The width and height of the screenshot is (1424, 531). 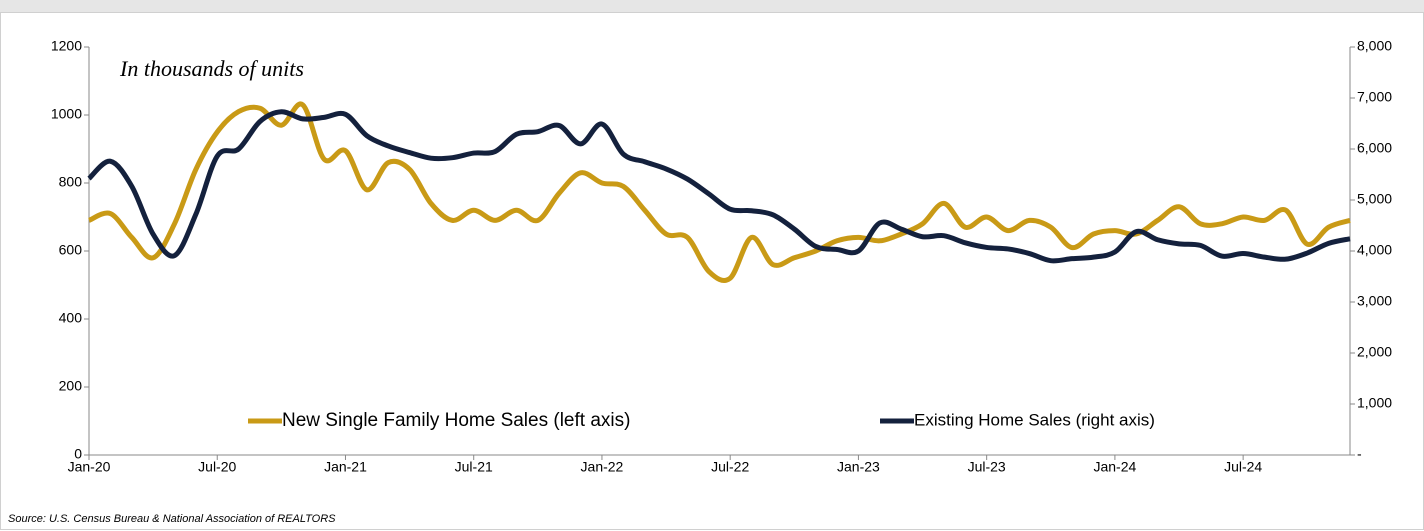 I want to click on y2-tick-label: 7,000, so click(x=1374, y=97).